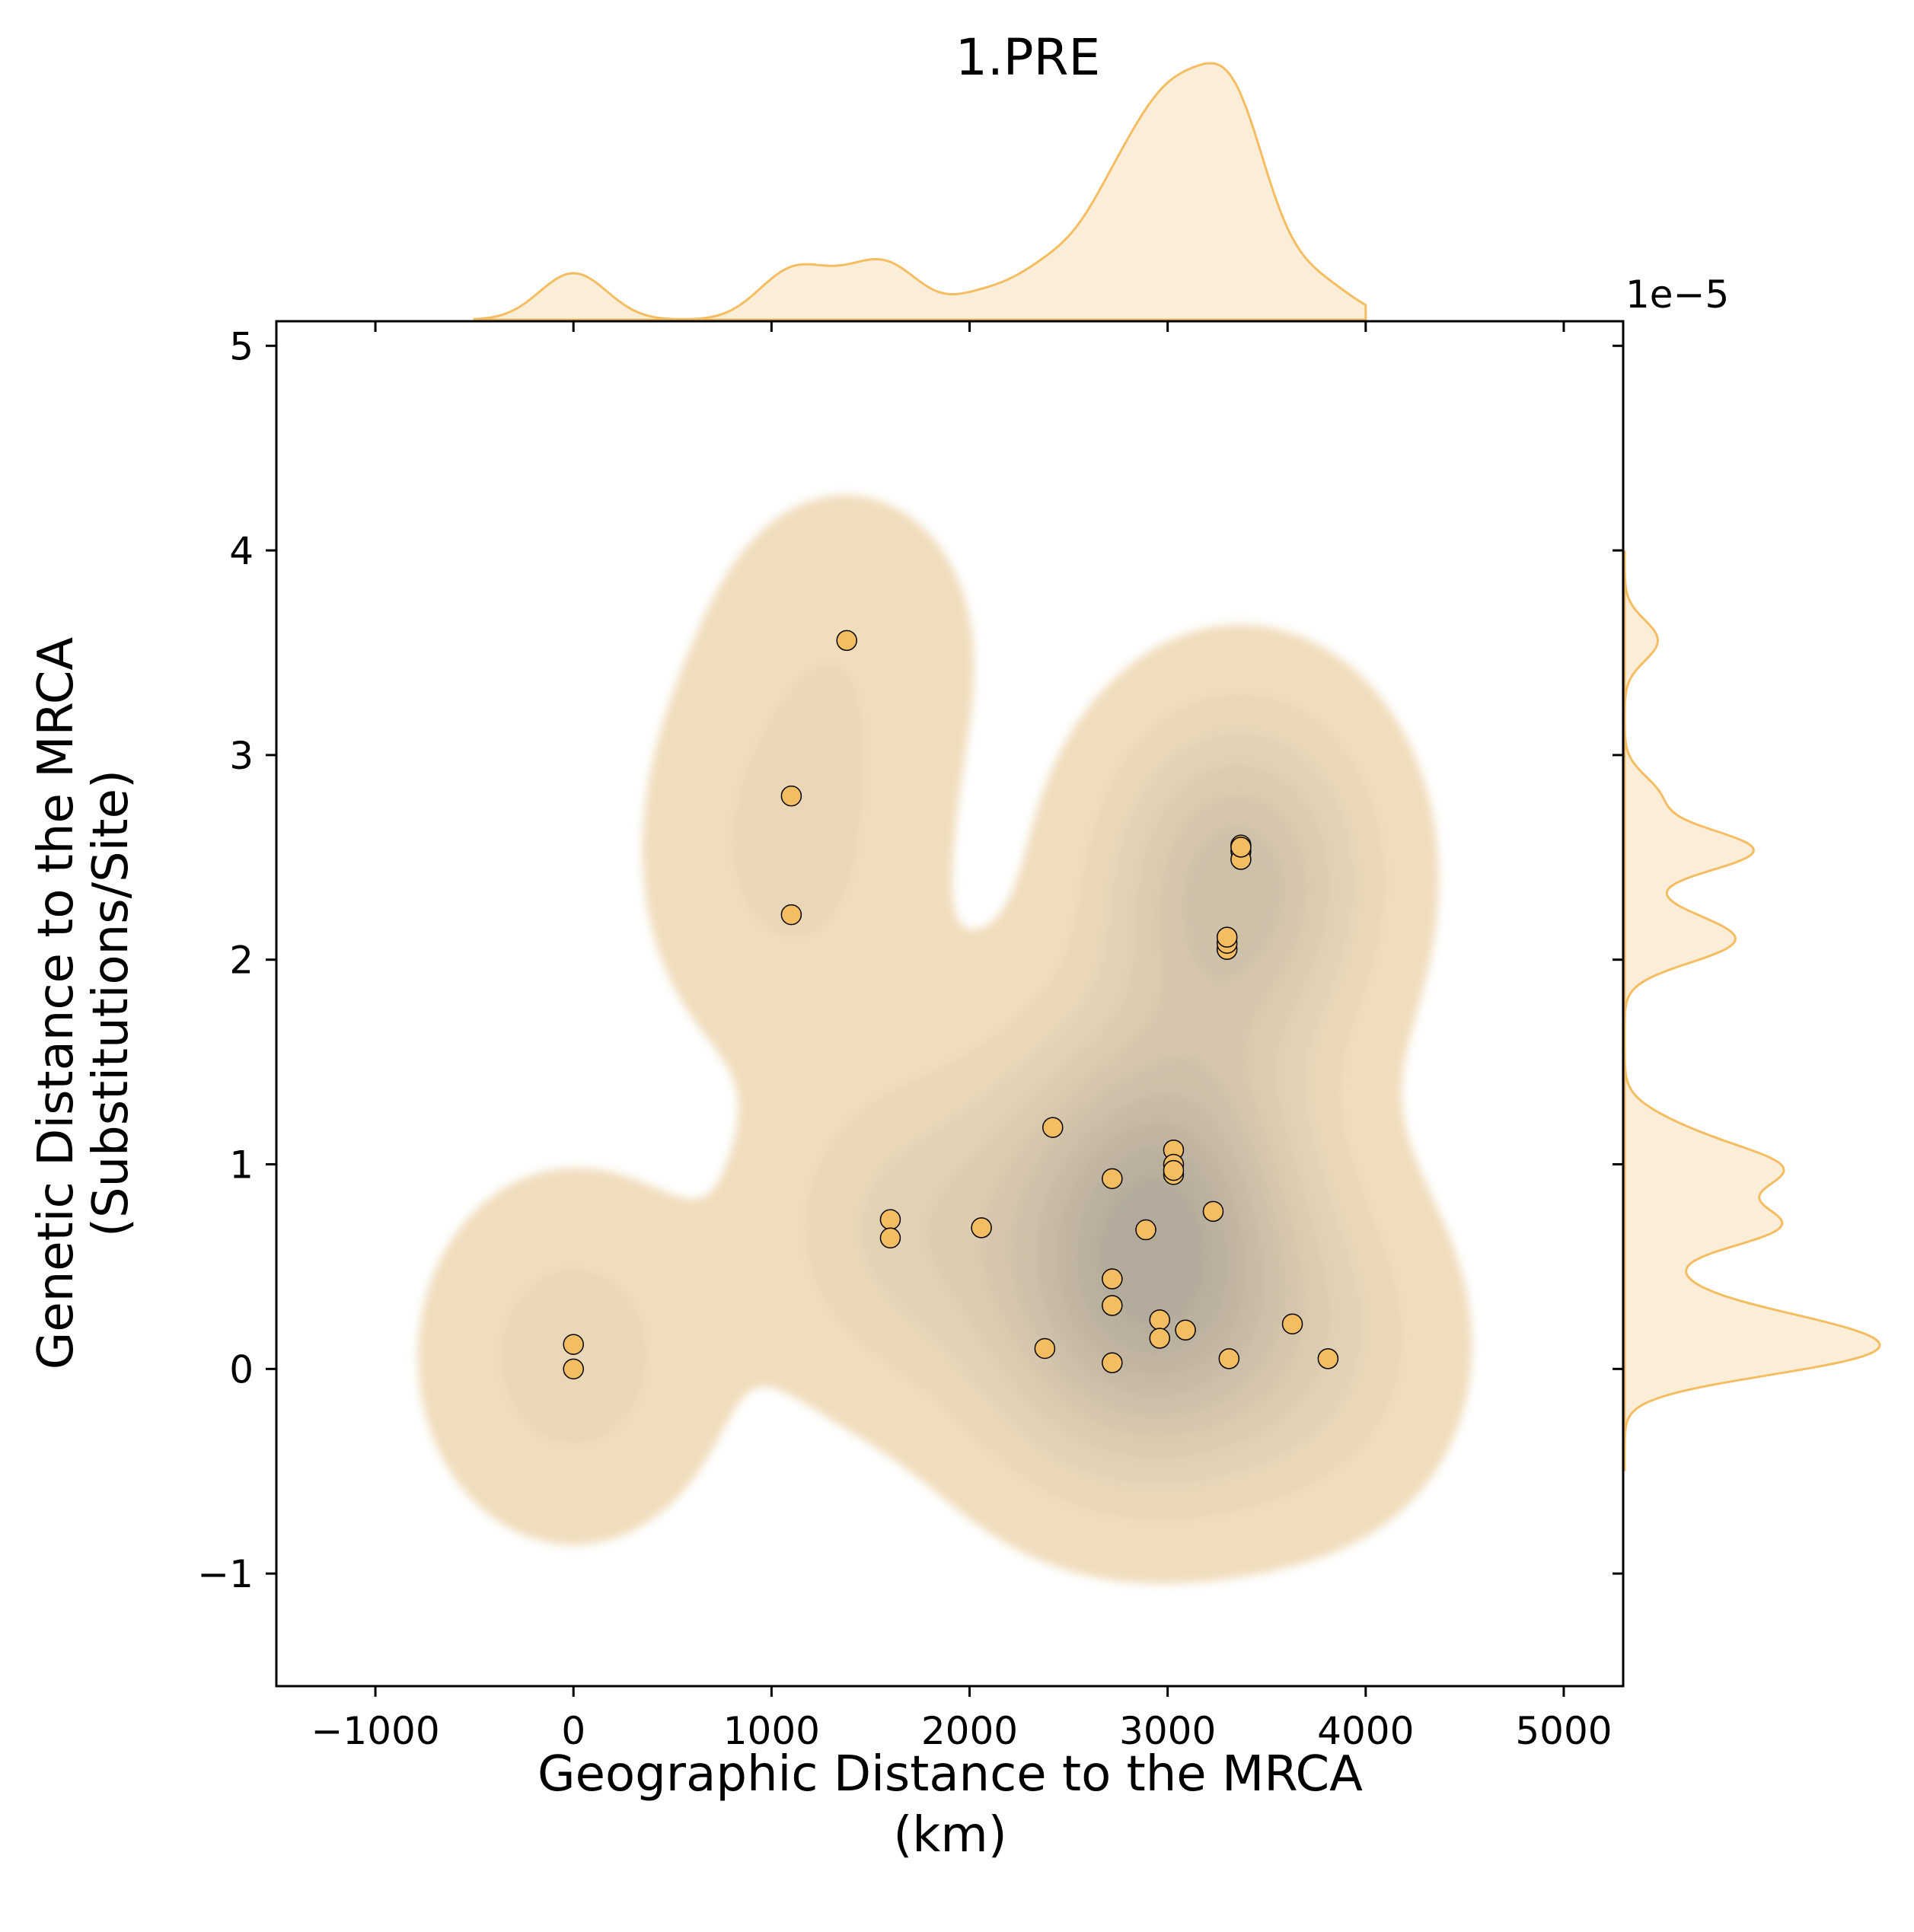  What do you see at coordinates (1564, 1731) in the screenshot?
I see `x-tick-label: 5000` at bounding box center [1564, 1731].